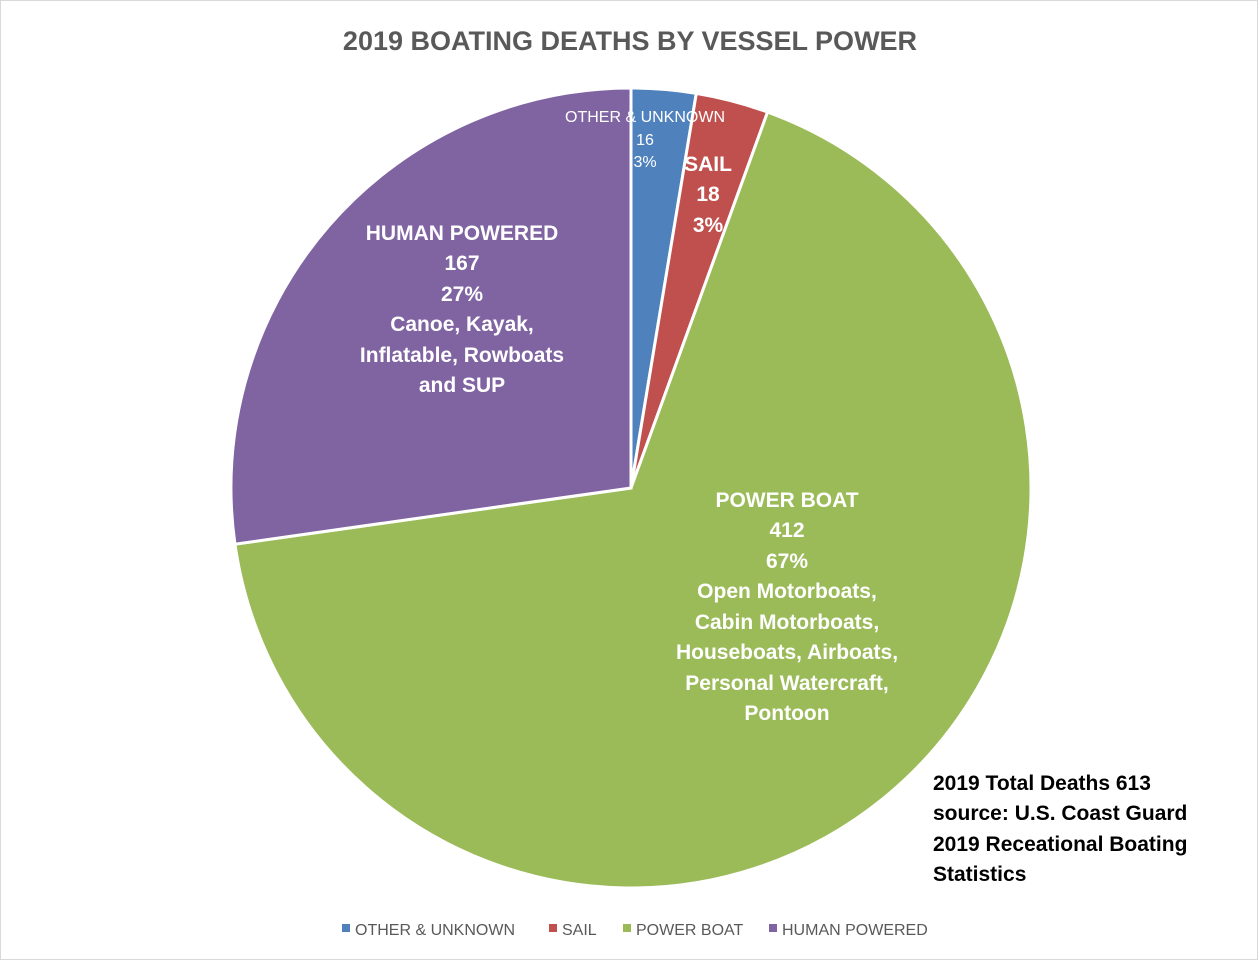 The height and width of the screenshot is (961, 1258). Describe the element at coordinates (787, 591) in the screenshot. I see `data-label-detail: Open Motorboats,` at that location.